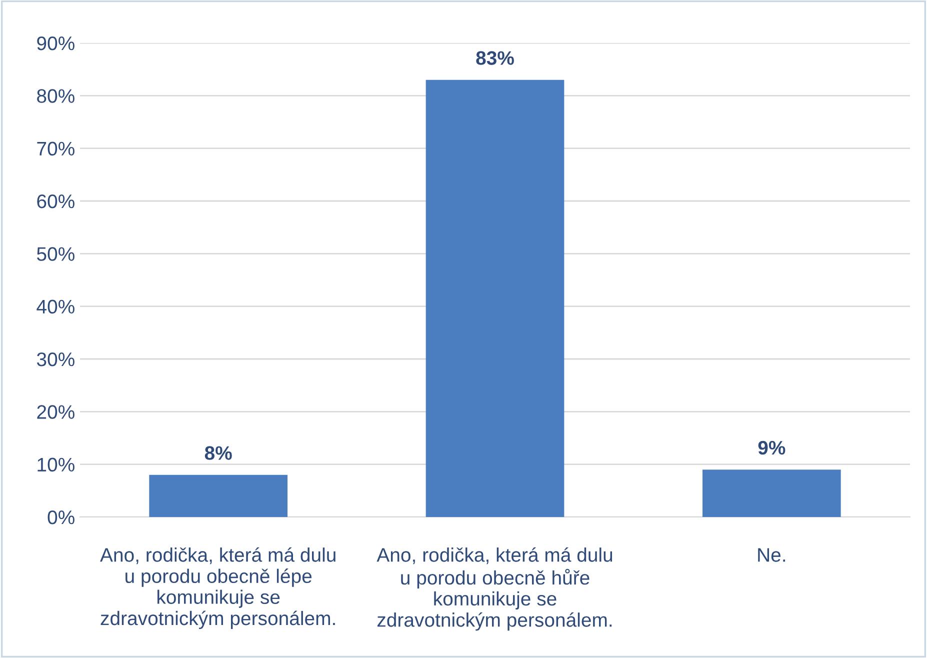 The image size is (927, 658). I want to click on x-tick-label: Ano, rodička, která má dulu u porodu obecně hůře komunikuje se zdravotnickým personálem., so click(494, 589).